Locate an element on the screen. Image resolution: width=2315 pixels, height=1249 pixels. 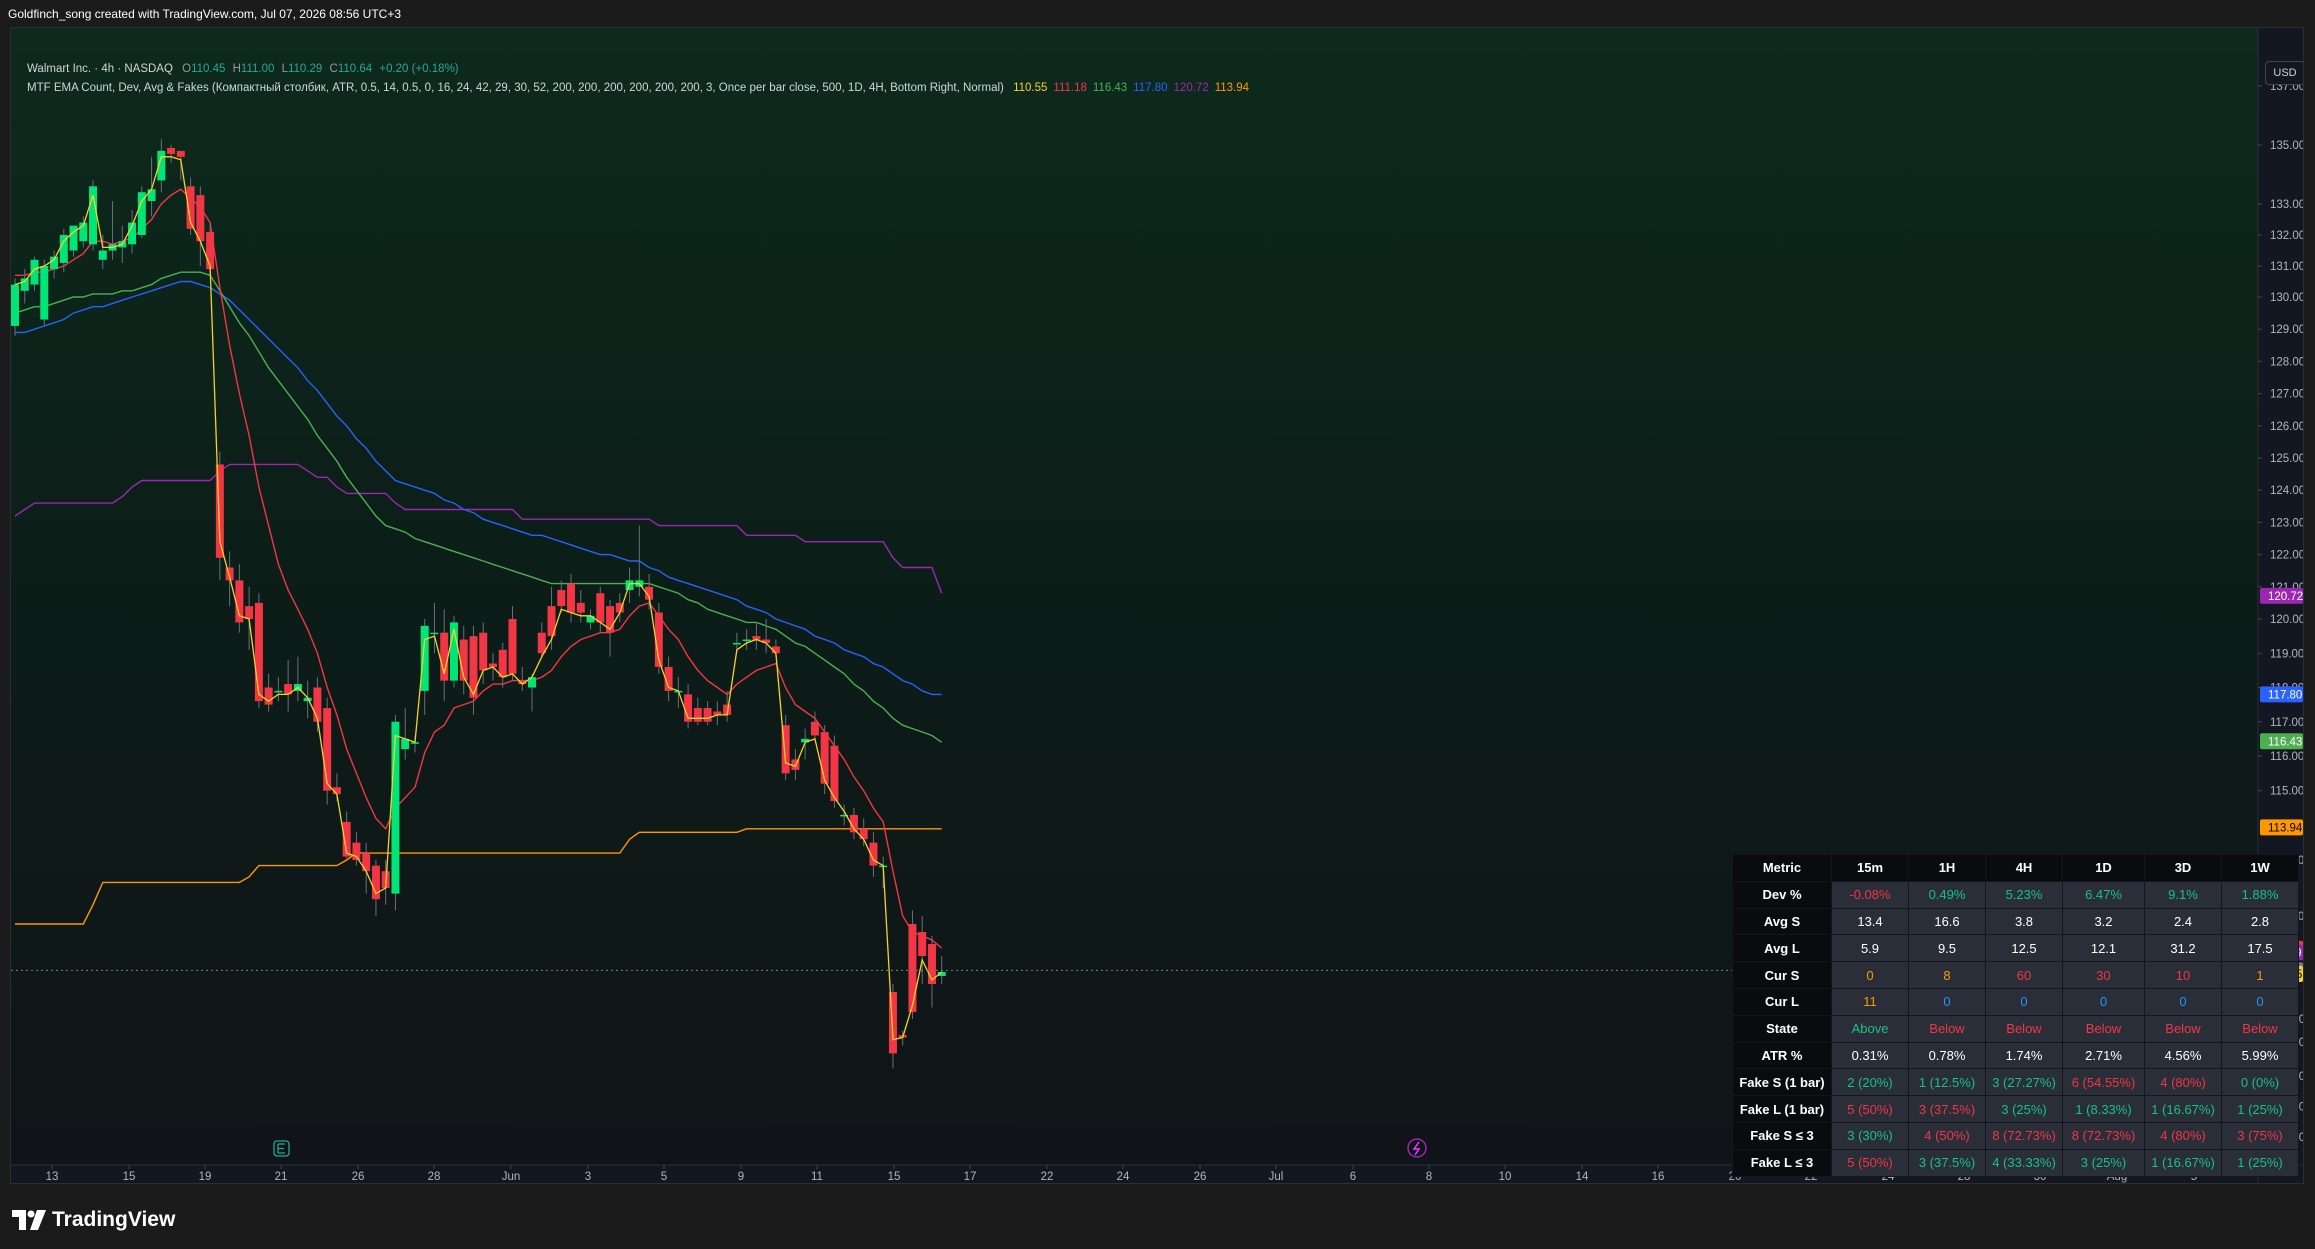
metrics-cell: 0 is located at coordinates (2103, 1001).